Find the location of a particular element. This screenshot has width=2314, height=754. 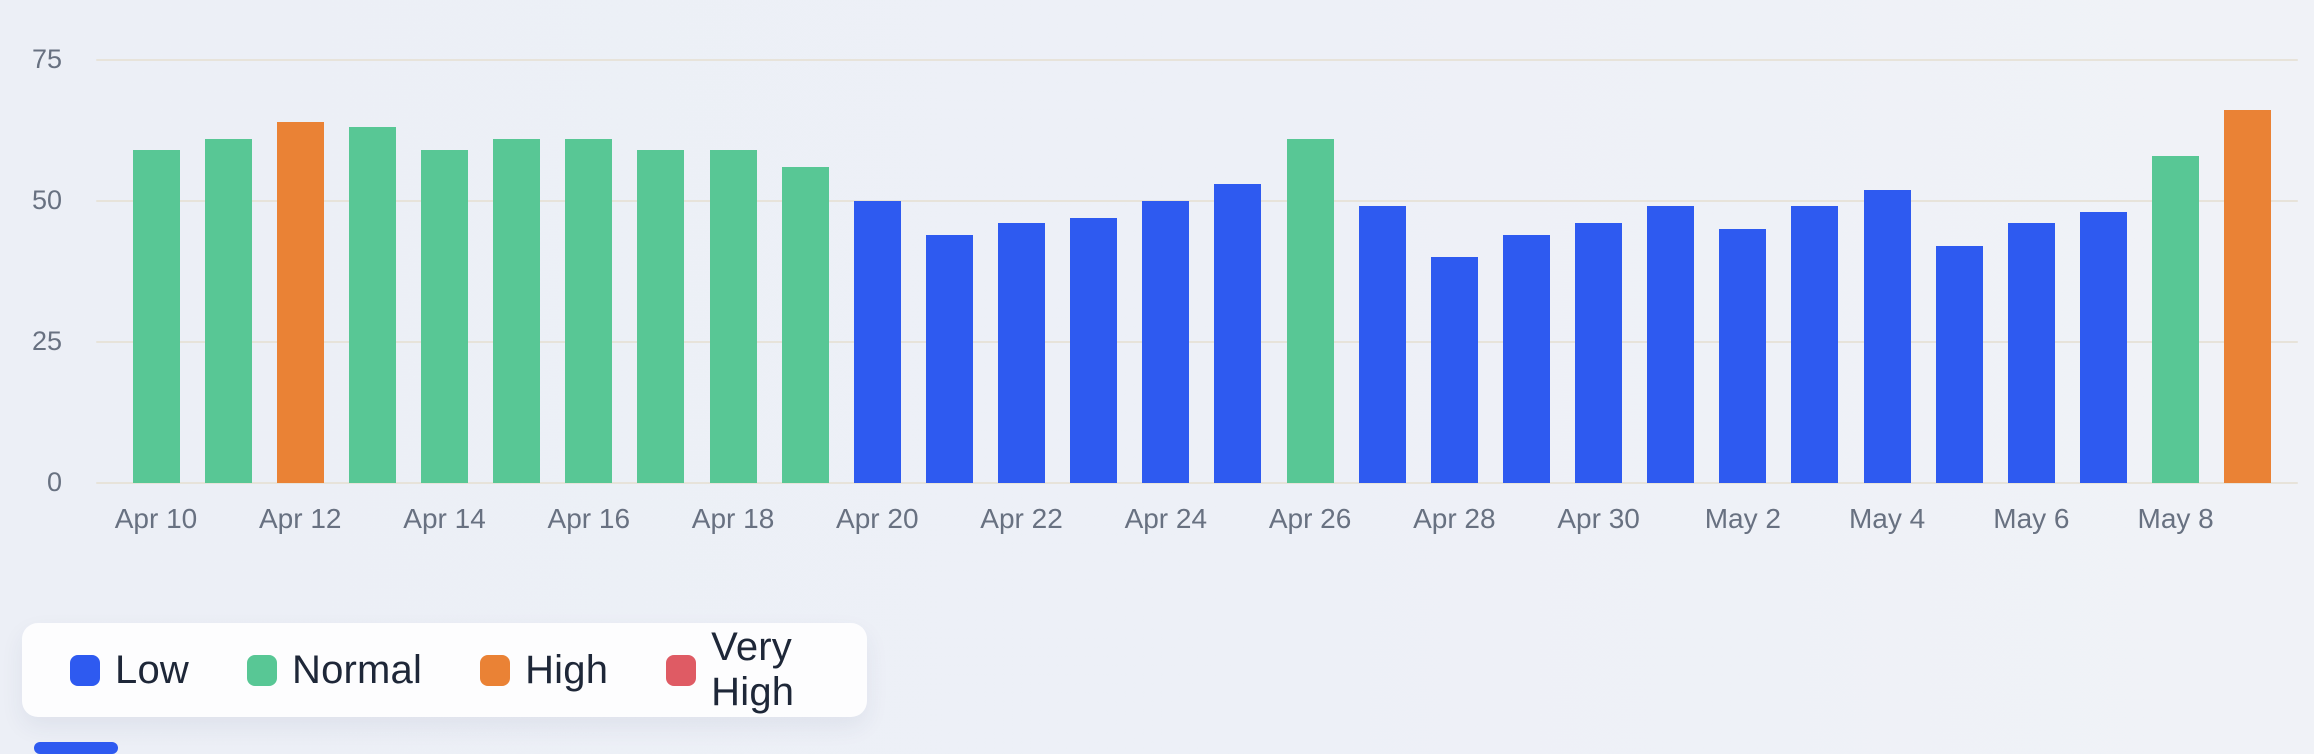

legend-item-very_high: Very High is located at coordinates (766, 670).